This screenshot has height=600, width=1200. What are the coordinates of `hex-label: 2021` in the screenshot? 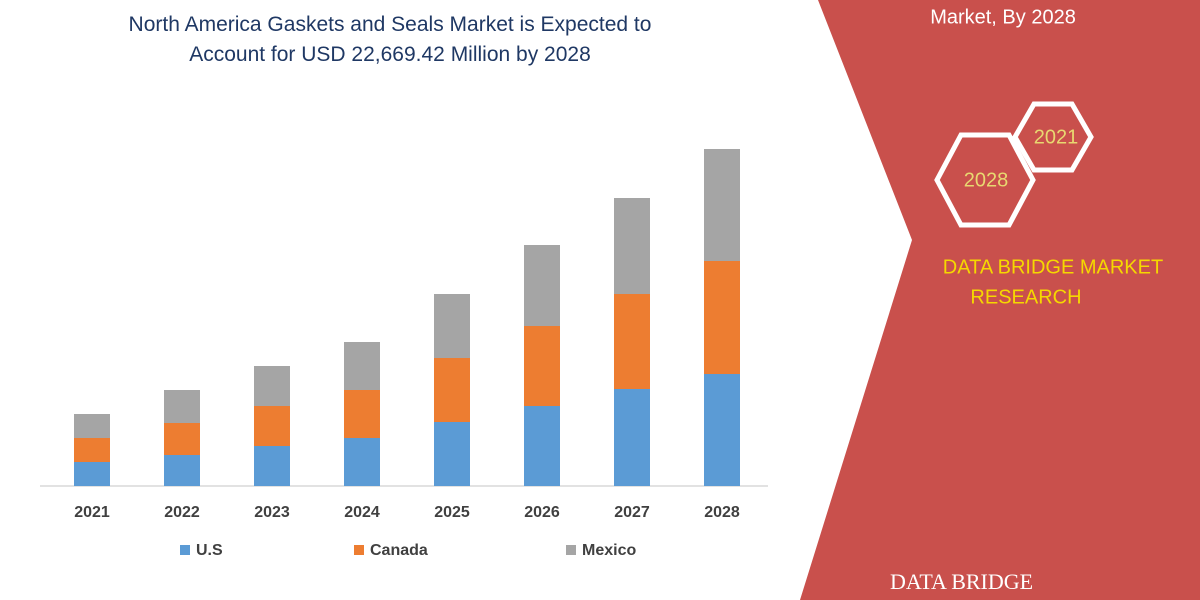 It's located at (1056, 137).